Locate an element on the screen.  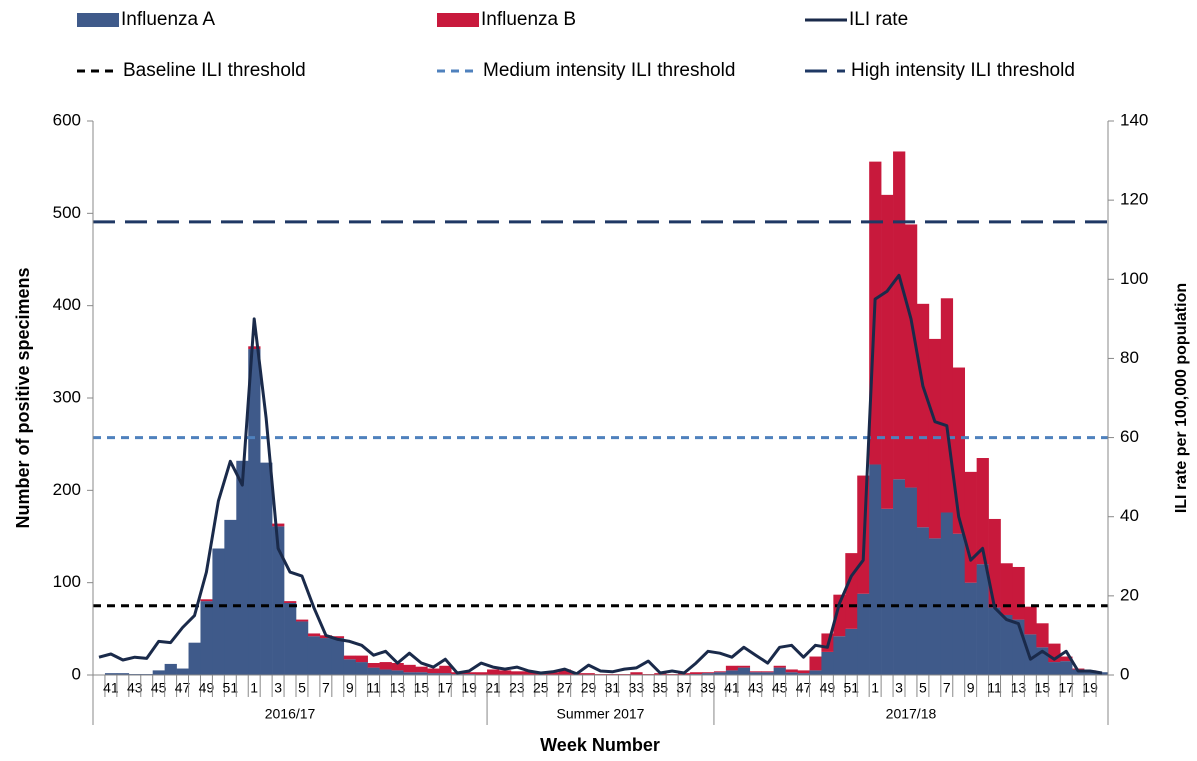
y2-tick-label: 60 is located at coordinates (1129, 436).